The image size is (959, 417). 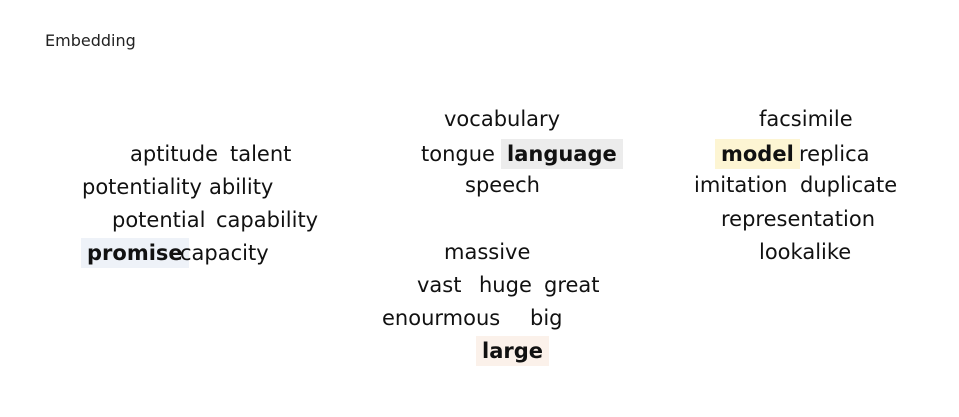 What do you see at coordinates (487, 252) in the screenshot?
I see `word-massive: massive` at bounding box center [487, 252].